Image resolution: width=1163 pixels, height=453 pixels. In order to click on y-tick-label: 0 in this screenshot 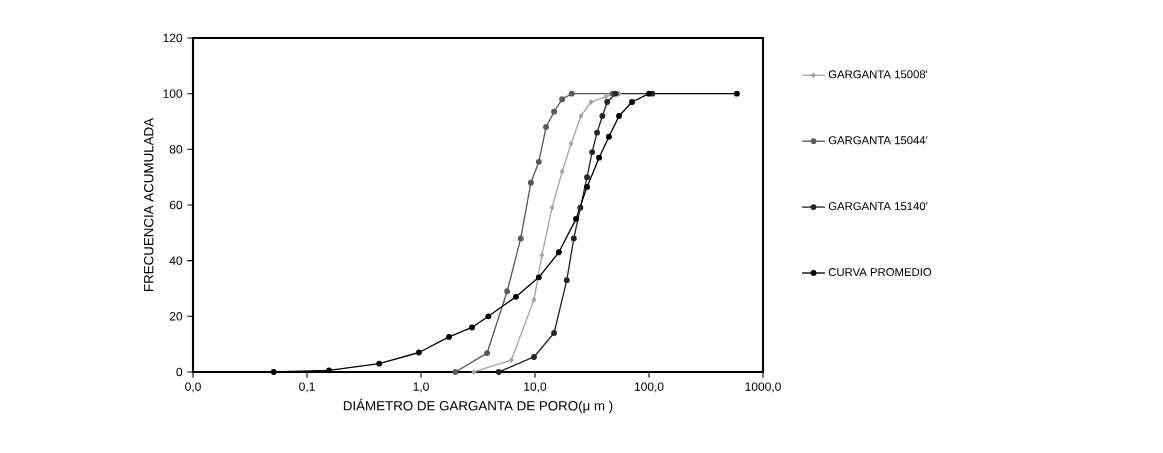, I will do `click(179, 372)`.